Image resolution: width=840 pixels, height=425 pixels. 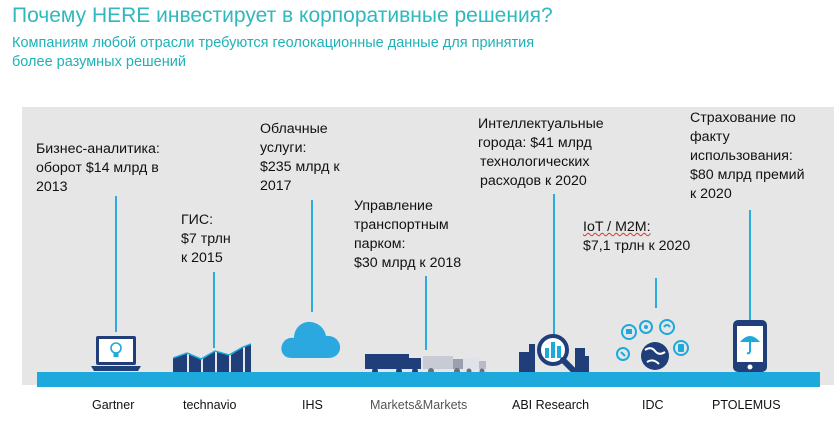 I want to click on stat-line: 2013, so click(x=52, y=187).